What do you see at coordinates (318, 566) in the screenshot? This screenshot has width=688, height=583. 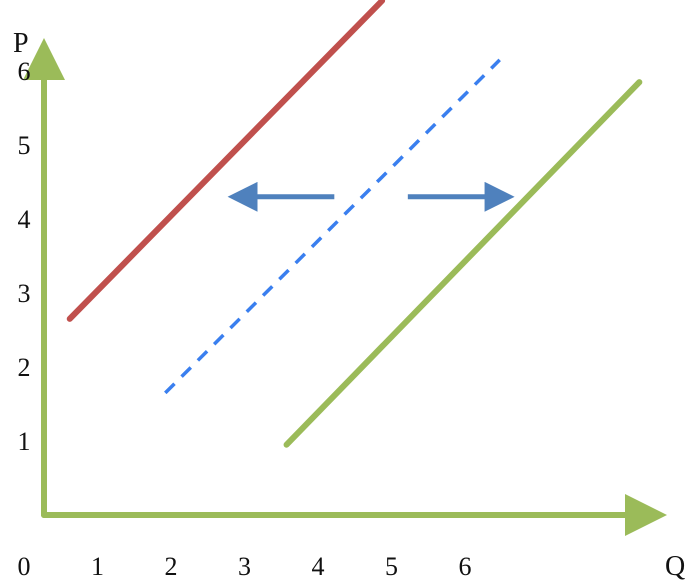 I see `x-tick-4: 4` at bounding box center [318, 566].